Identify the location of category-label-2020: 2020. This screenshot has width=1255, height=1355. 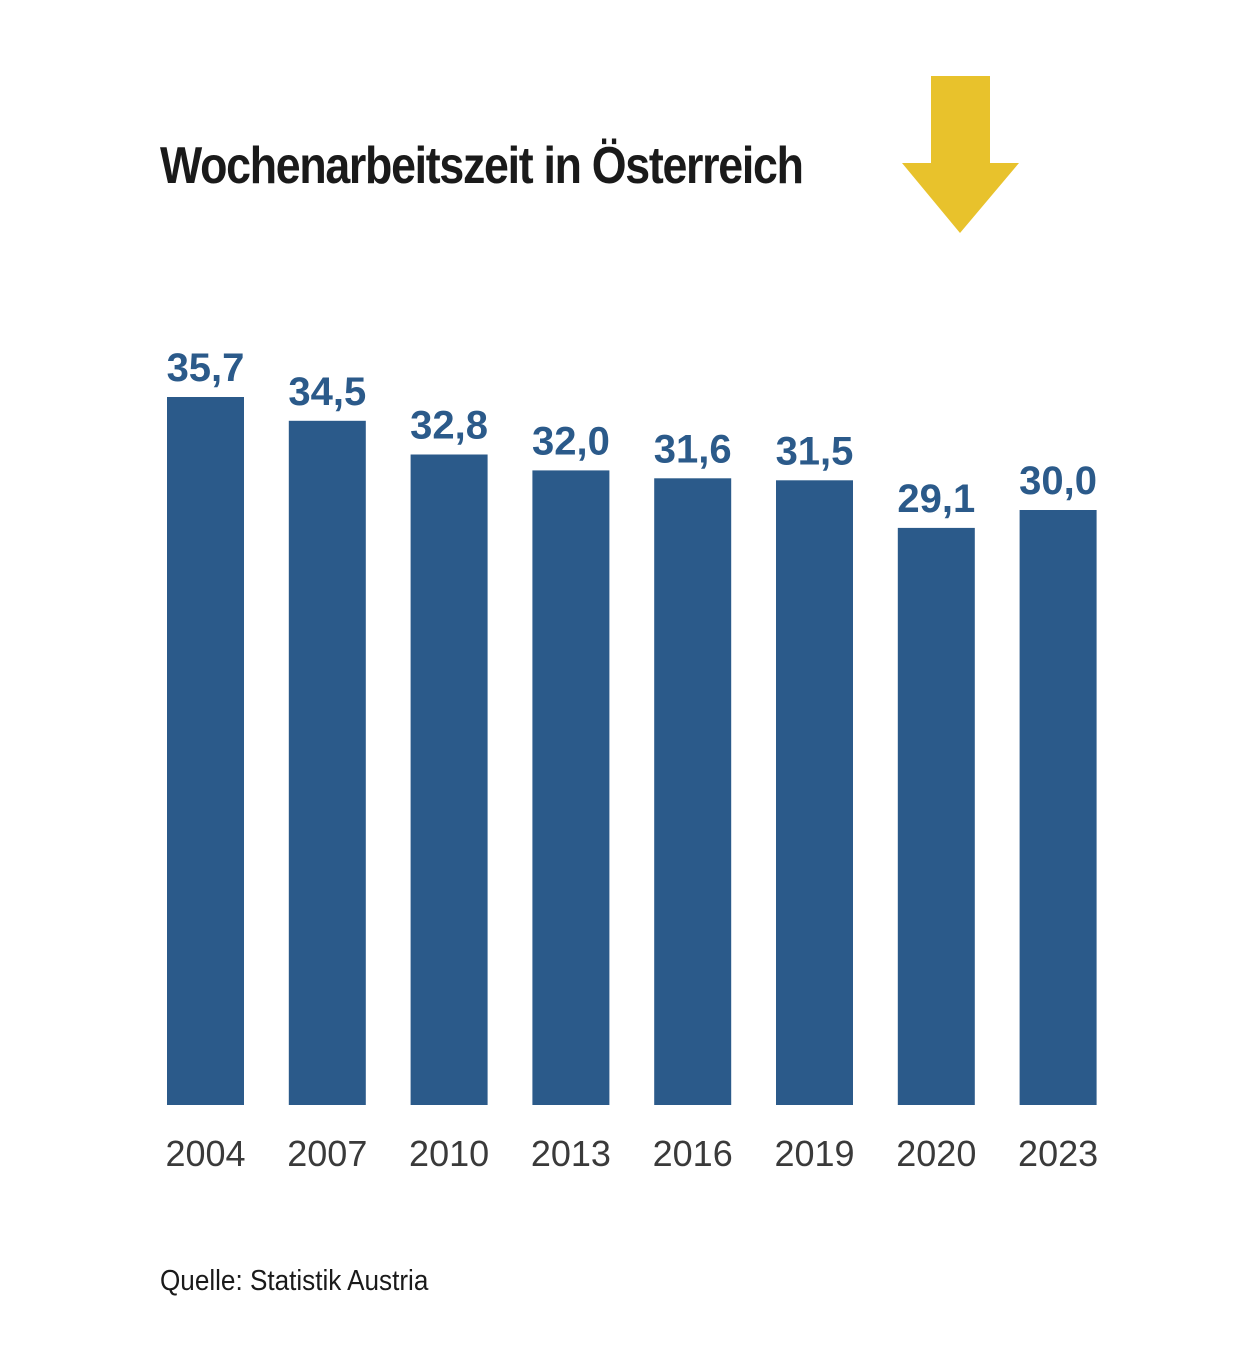
(936, 1153).